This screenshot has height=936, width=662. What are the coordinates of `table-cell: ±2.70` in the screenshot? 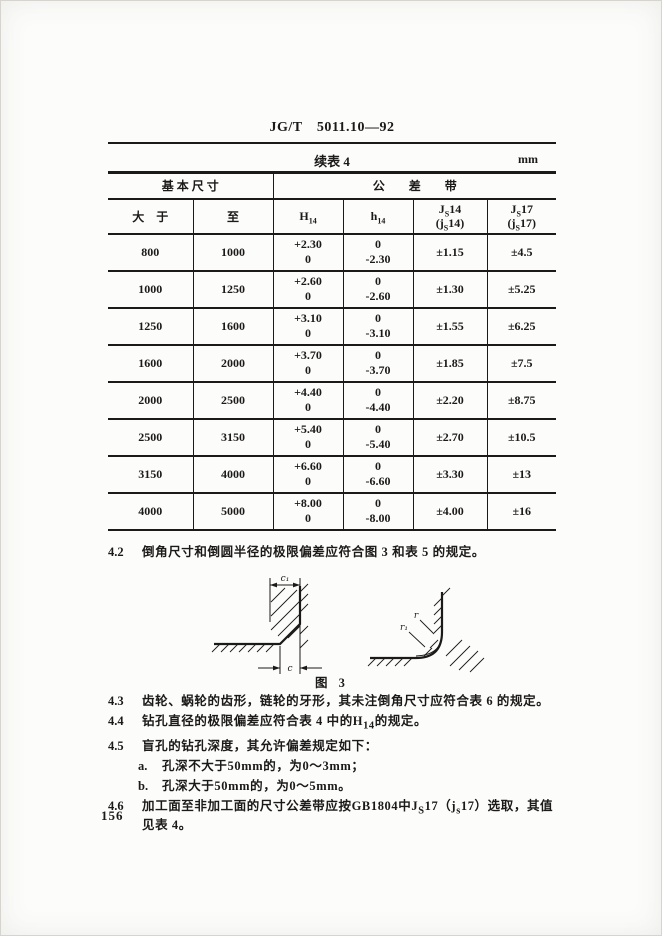 It's located at (450, 436).